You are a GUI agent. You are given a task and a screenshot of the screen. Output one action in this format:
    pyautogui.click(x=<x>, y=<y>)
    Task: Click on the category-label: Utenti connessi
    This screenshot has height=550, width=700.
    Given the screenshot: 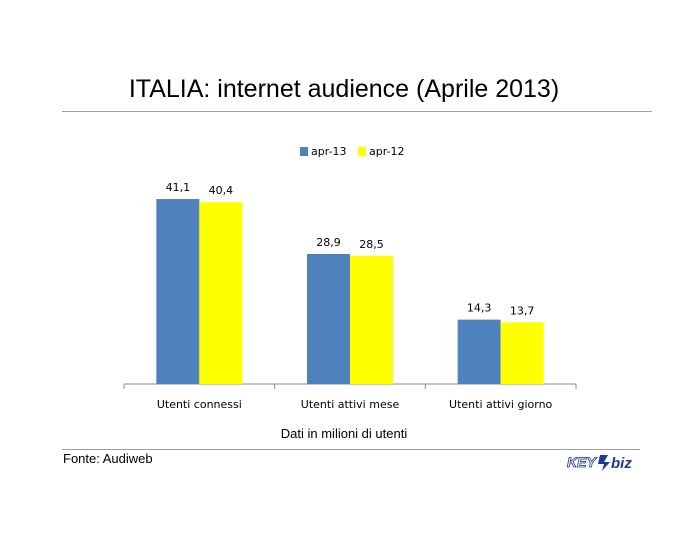 What is the action you would take?
    pyautogui.click(x=199, y=404)
    